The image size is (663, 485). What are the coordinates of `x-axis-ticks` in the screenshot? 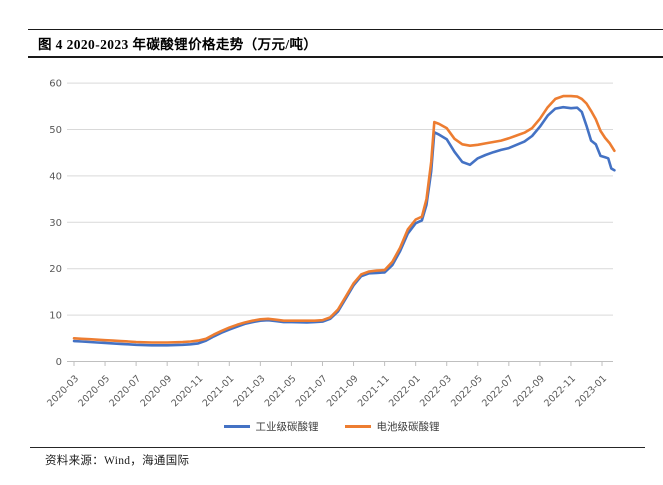 It's located at (338, 363).